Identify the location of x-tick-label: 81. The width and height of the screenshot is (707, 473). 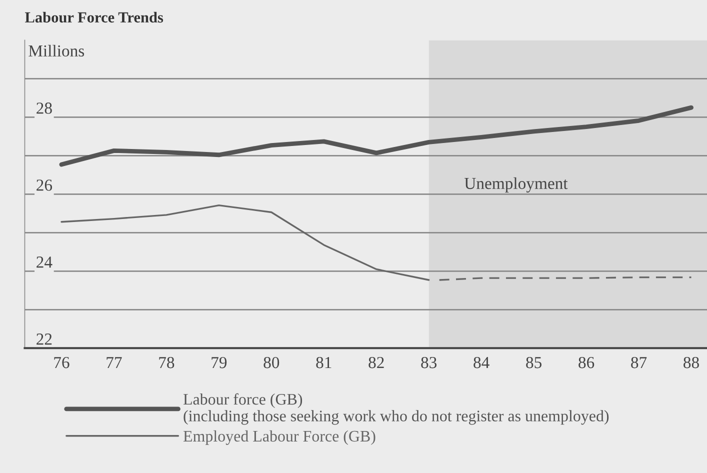
(324, 362).